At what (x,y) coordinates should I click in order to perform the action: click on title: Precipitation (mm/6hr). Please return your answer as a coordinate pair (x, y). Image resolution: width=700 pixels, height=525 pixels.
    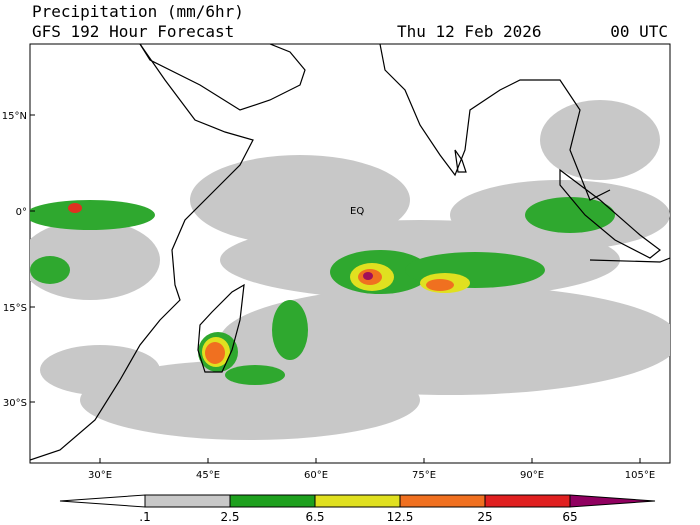
    Looking at the image, I should click on (138, 11).